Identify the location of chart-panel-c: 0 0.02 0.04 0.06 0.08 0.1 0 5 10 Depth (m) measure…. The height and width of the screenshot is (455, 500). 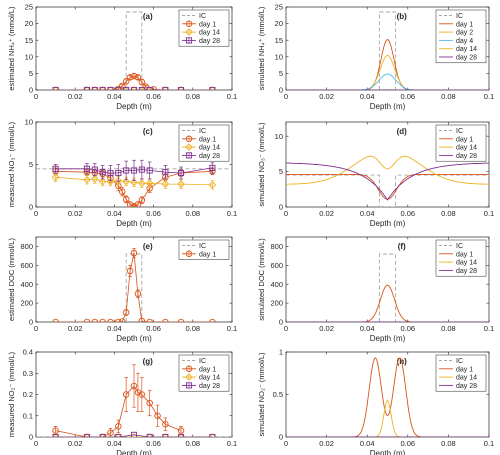
(122, 173).